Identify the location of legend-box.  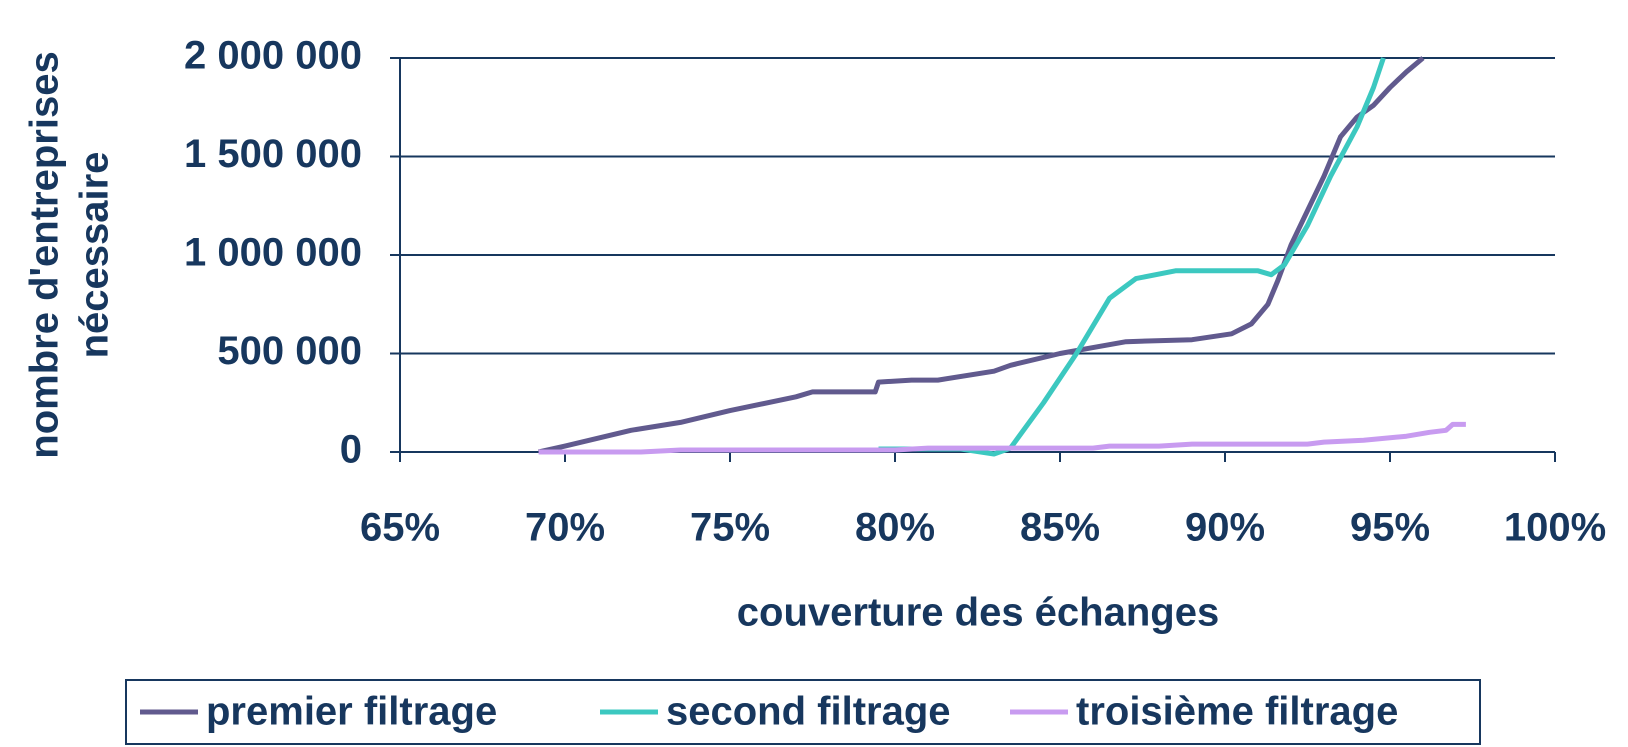
(803, 712).